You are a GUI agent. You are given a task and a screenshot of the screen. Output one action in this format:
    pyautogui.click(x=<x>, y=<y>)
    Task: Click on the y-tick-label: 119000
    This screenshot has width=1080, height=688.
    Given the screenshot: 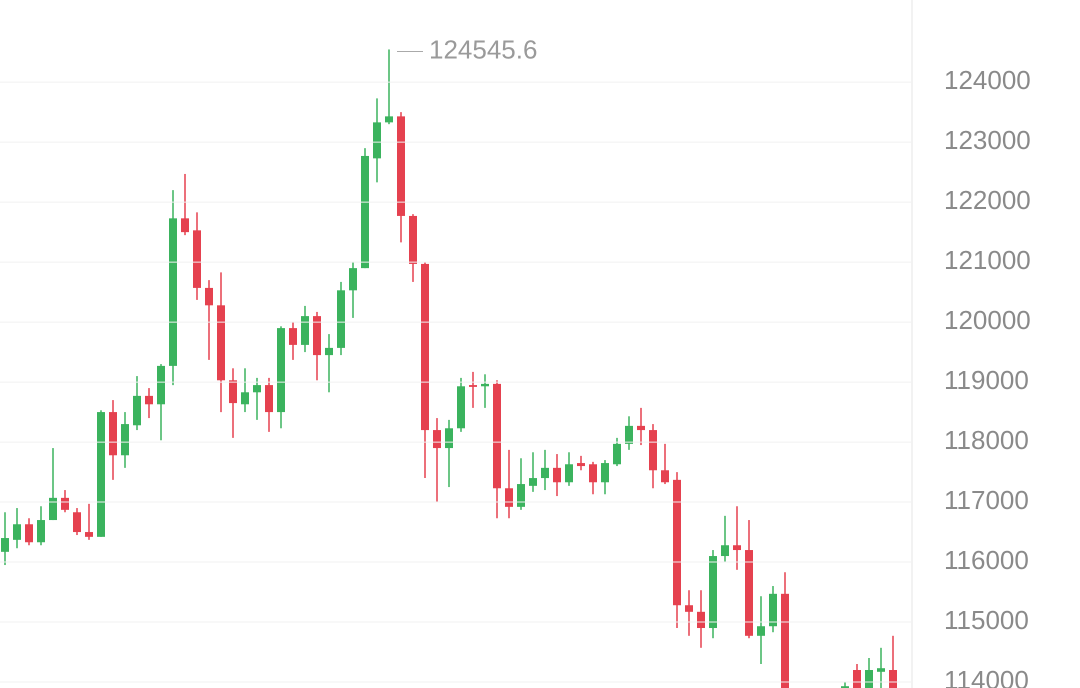 What is the action you would take?
    pyautogui.click(x=986, y=380)
    